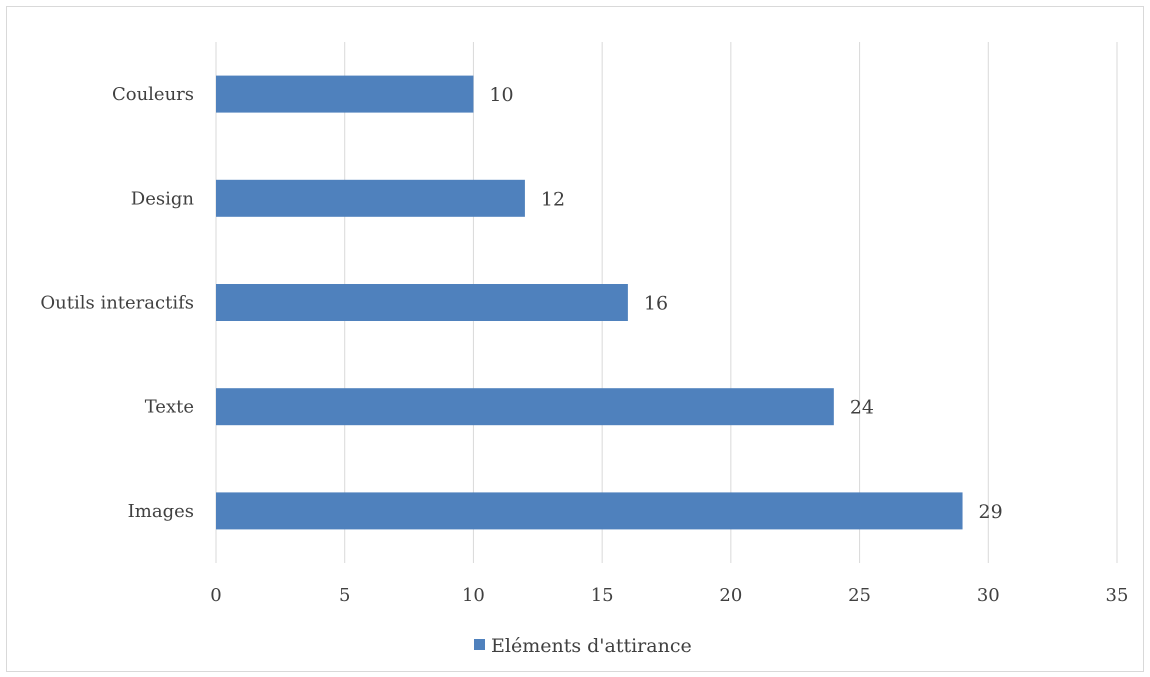 The width and height of the screenshot is (1150, 677). Describe the element at coordinates (591, 646) in the screenshot. I see `legend-label: Eléments d'attirance` at that location.